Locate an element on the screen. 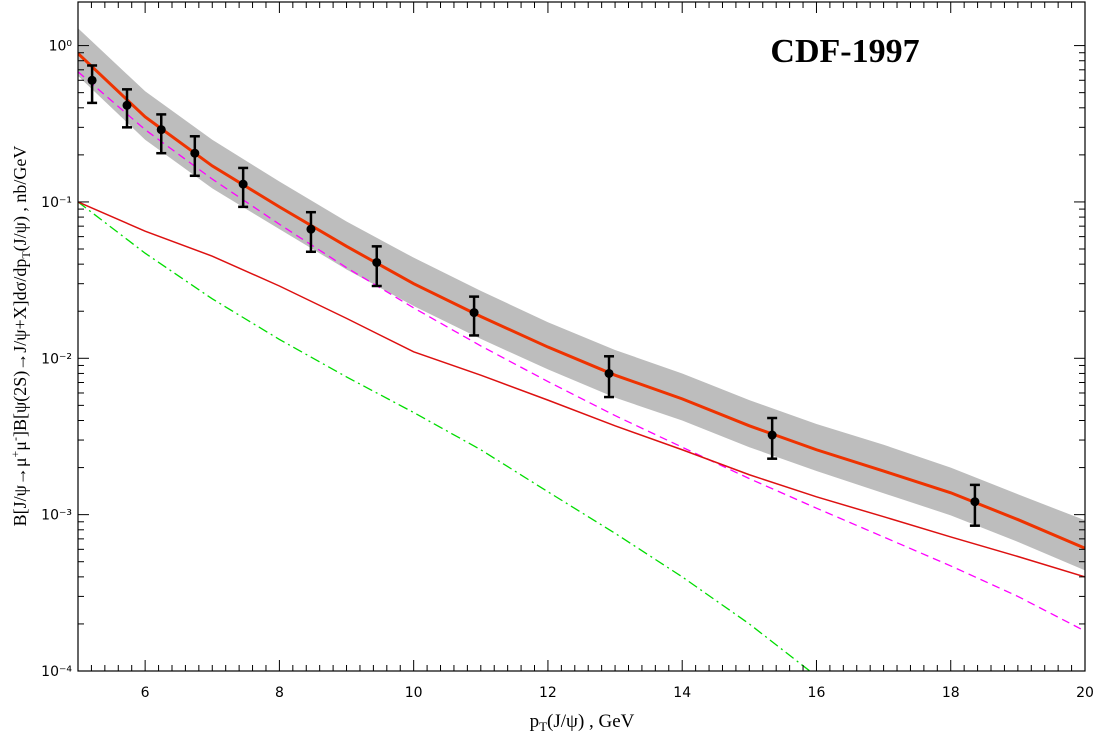 The width and height of the screenshot is (1099, 740). x-tick-label: 6 is located at coordinates (145, 693).